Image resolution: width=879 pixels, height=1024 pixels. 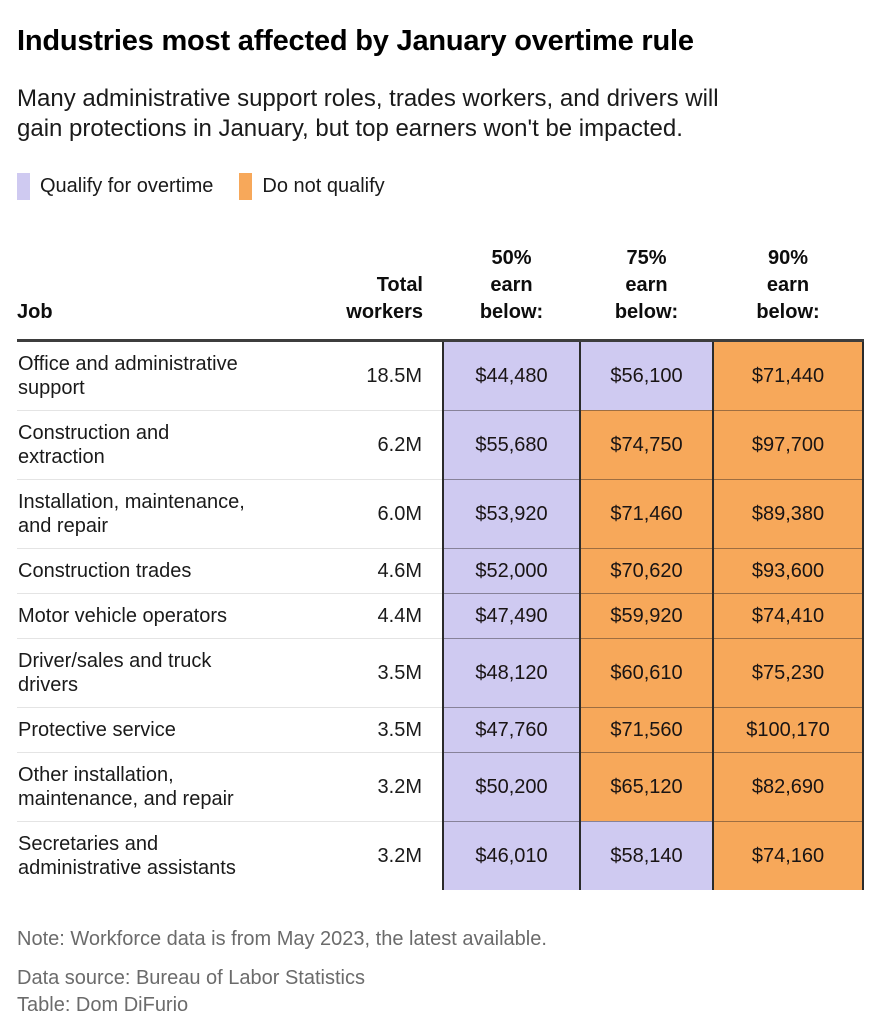 I want to click on earn-below-90-cell: $74,410, so click(x=788, y=615).